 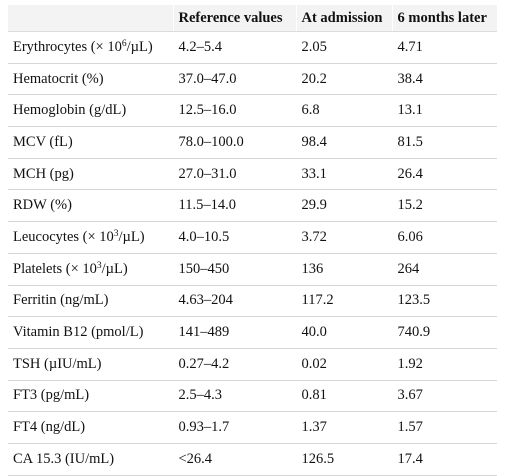 What do you see at coordinates (124, 43) in the screenshot?
I see `parameter-exponent: 6` at bounding box center [124, 43].